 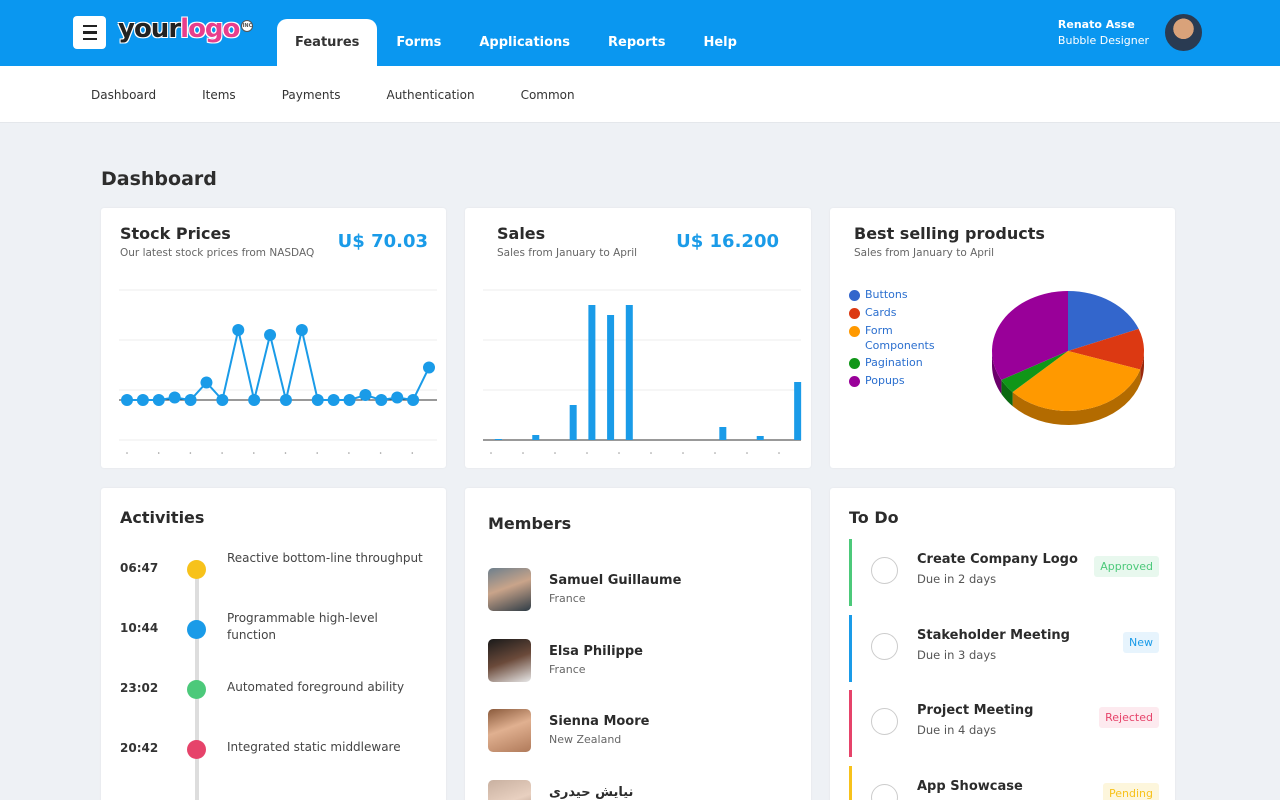 What do you see at coordinates (327, 42) in the screenshot?
I see `nav-features: Features` at bounding box center [327, 42].